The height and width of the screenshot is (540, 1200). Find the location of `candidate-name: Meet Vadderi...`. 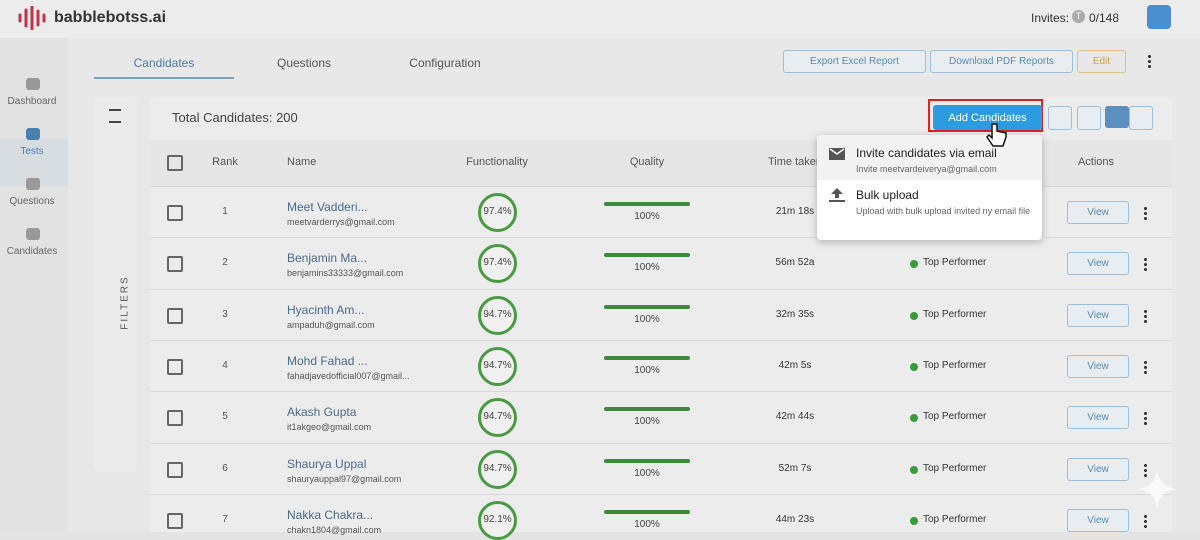

candidate-name: Meet Vadderi... is located at coordinates (327, 207).